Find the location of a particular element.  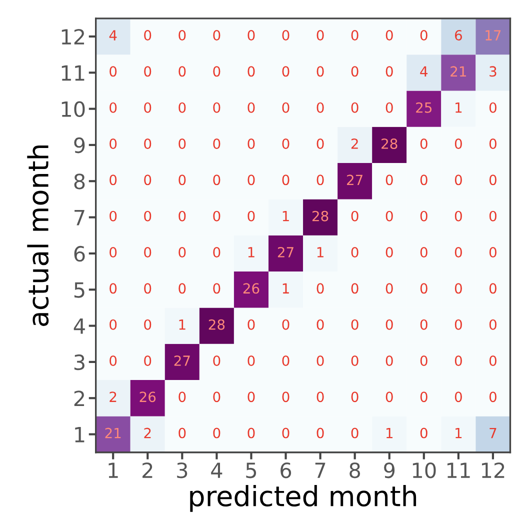

data-label: 7 is located at coordinates (493, 433).